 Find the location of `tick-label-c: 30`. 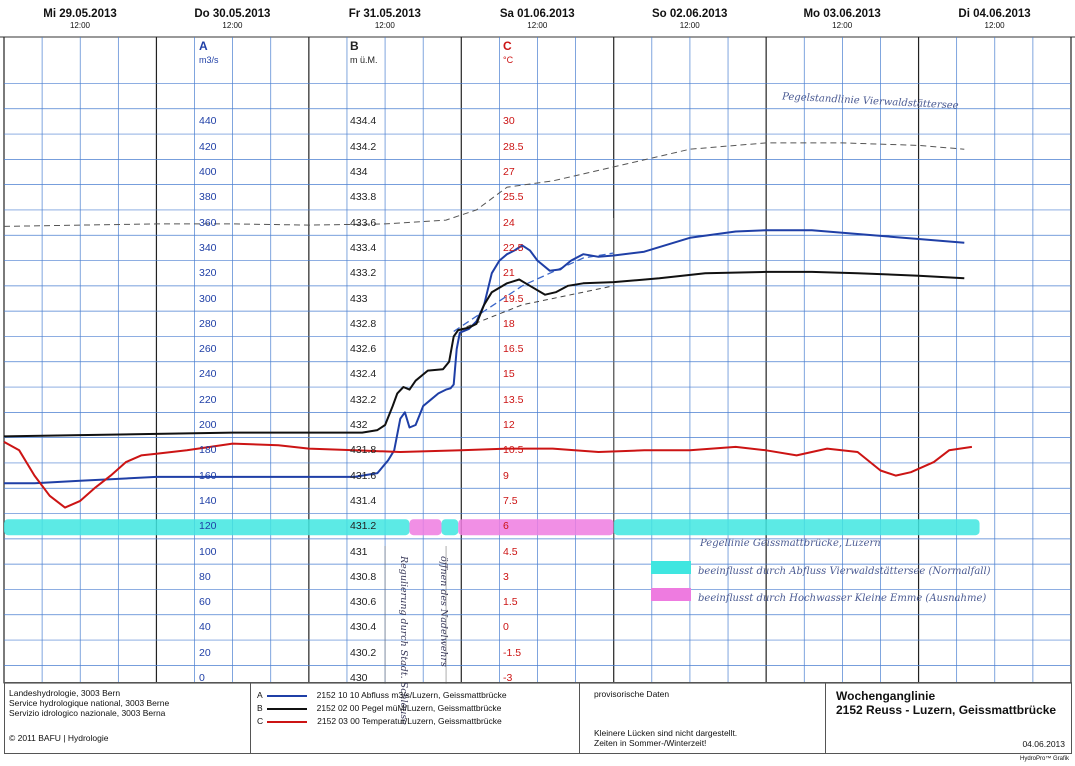

tick-label-c: 30 is located at coordinates (509, 121).